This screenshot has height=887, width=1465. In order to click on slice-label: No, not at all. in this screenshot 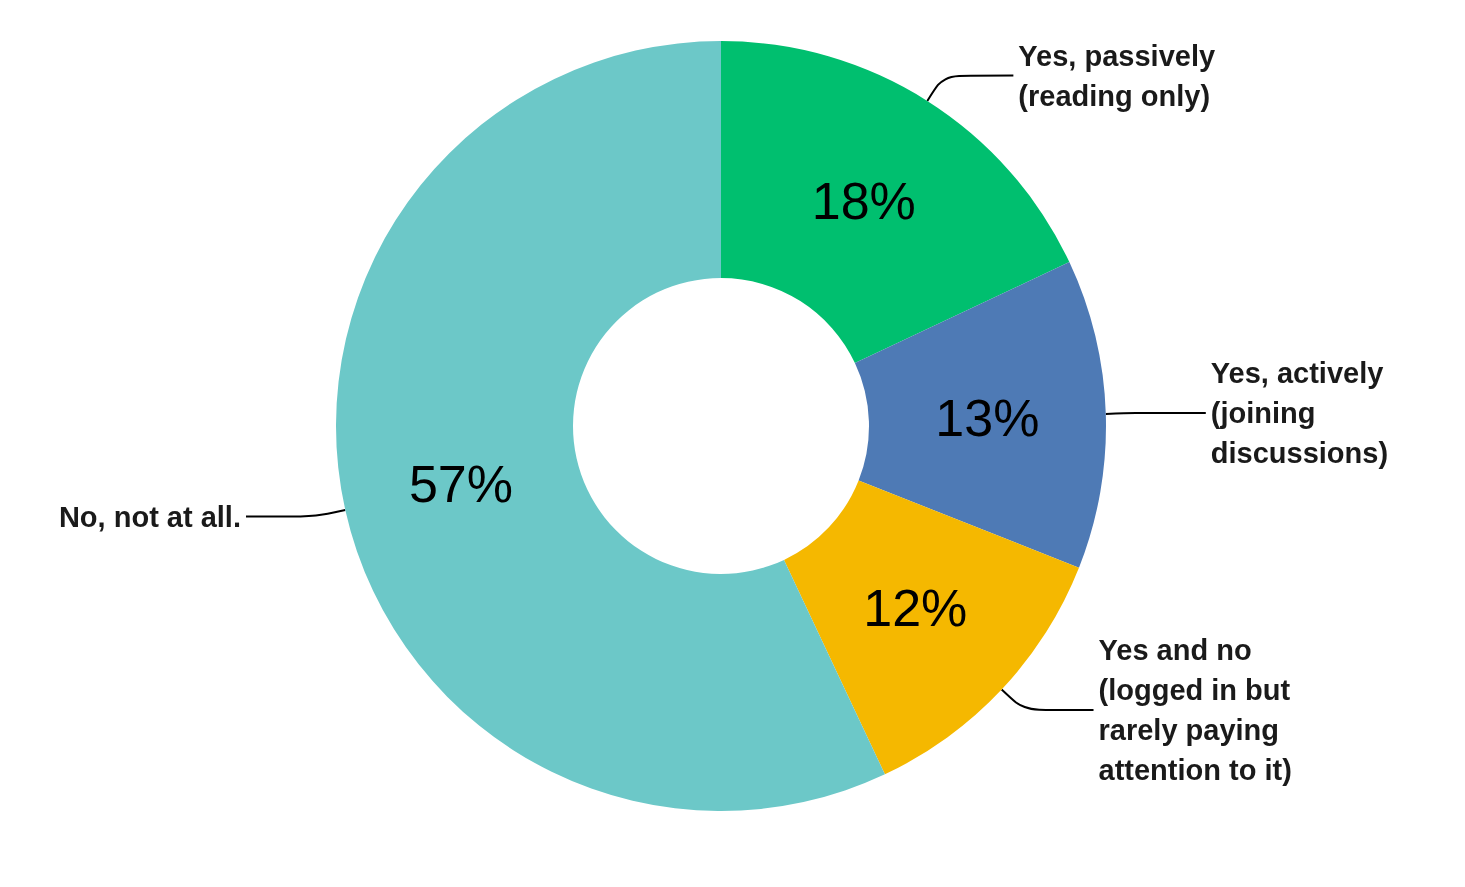, I will do `click(149, 516)`.